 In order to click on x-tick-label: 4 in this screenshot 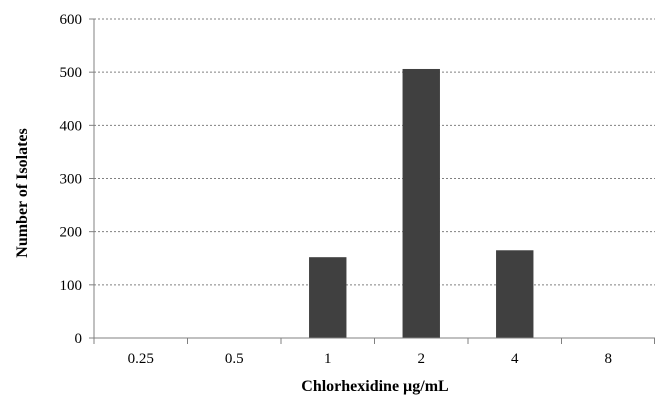, I will do `click(515, 359)`.